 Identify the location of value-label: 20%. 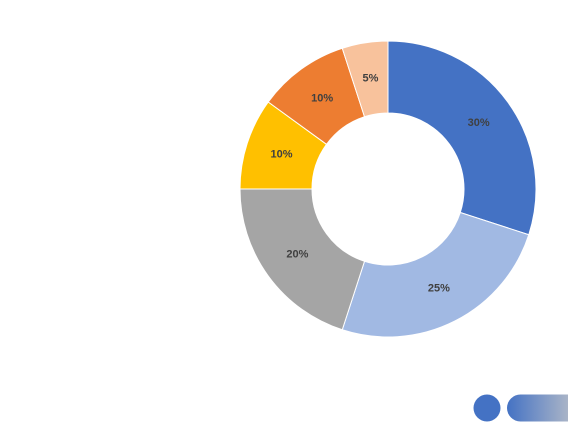
(297, 255).